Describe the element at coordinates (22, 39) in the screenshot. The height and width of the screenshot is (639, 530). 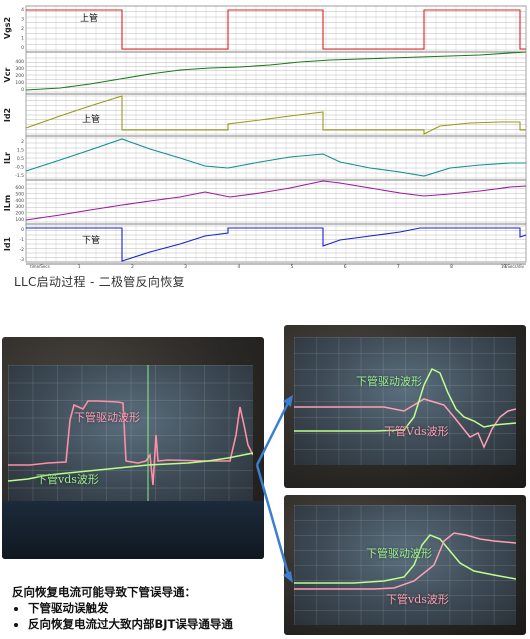
I see `tick-label: 1` at that location.